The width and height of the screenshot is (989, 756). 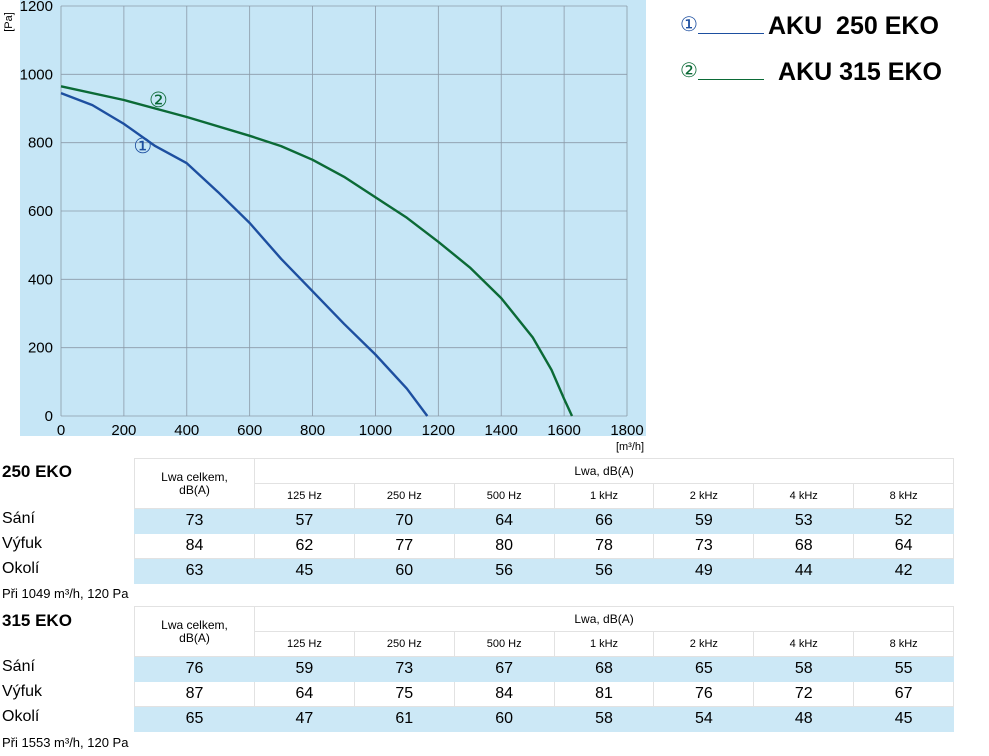 What do you see at coordinates (304, 719) in the screenshot?
I see `cell: 47` at bounding box center [304, 719].